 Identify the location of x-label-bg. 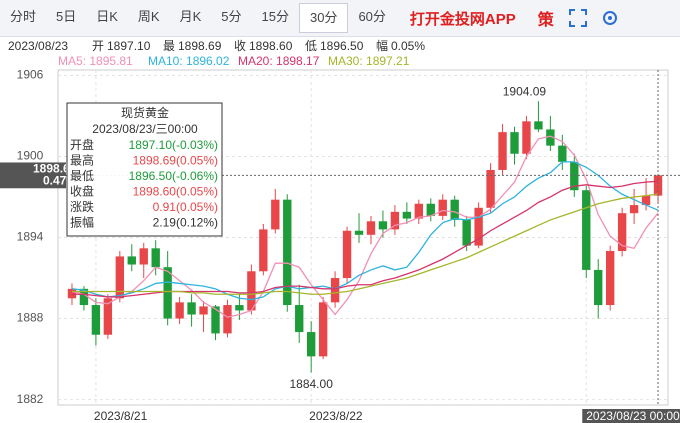
(631, 416).